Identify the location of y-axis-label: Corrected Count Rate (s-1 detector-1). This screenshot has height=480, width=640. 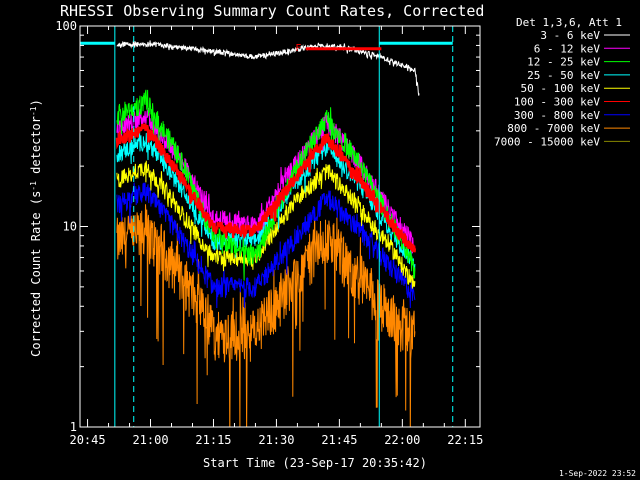
(36, 228).